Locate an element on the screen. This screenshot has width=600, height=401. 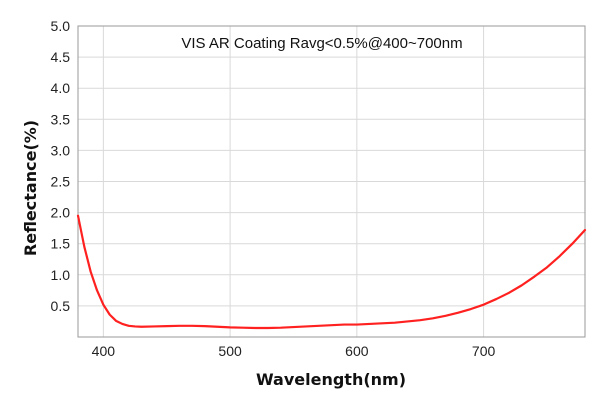
y-tick-label: 5.0 is located at coordinates (61, 26).